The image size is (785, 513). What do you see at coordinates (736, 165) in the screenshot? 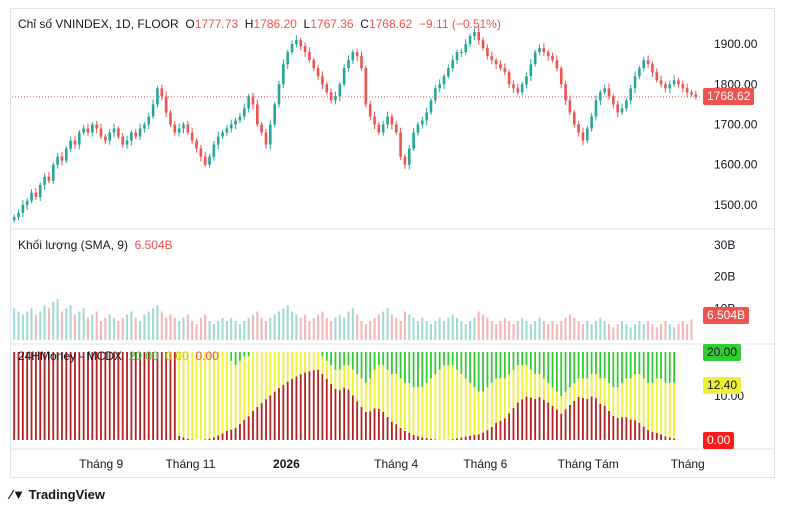
I see `price-tick-label: 1600.00` at bounding box center [736, 165].